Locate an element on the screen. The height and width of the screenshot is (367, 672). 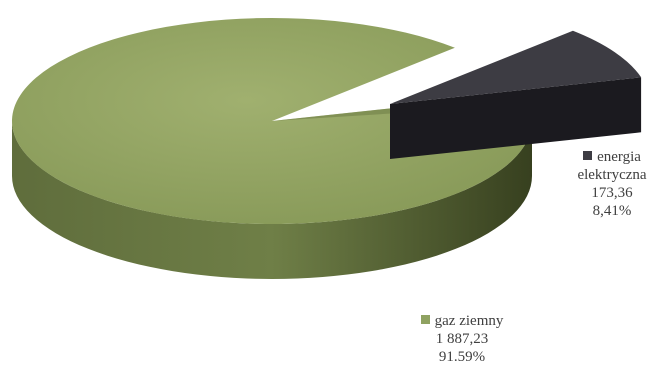
slice-name-gaz-ziemny: gaz ziemny is located at coordinates (469, 321).